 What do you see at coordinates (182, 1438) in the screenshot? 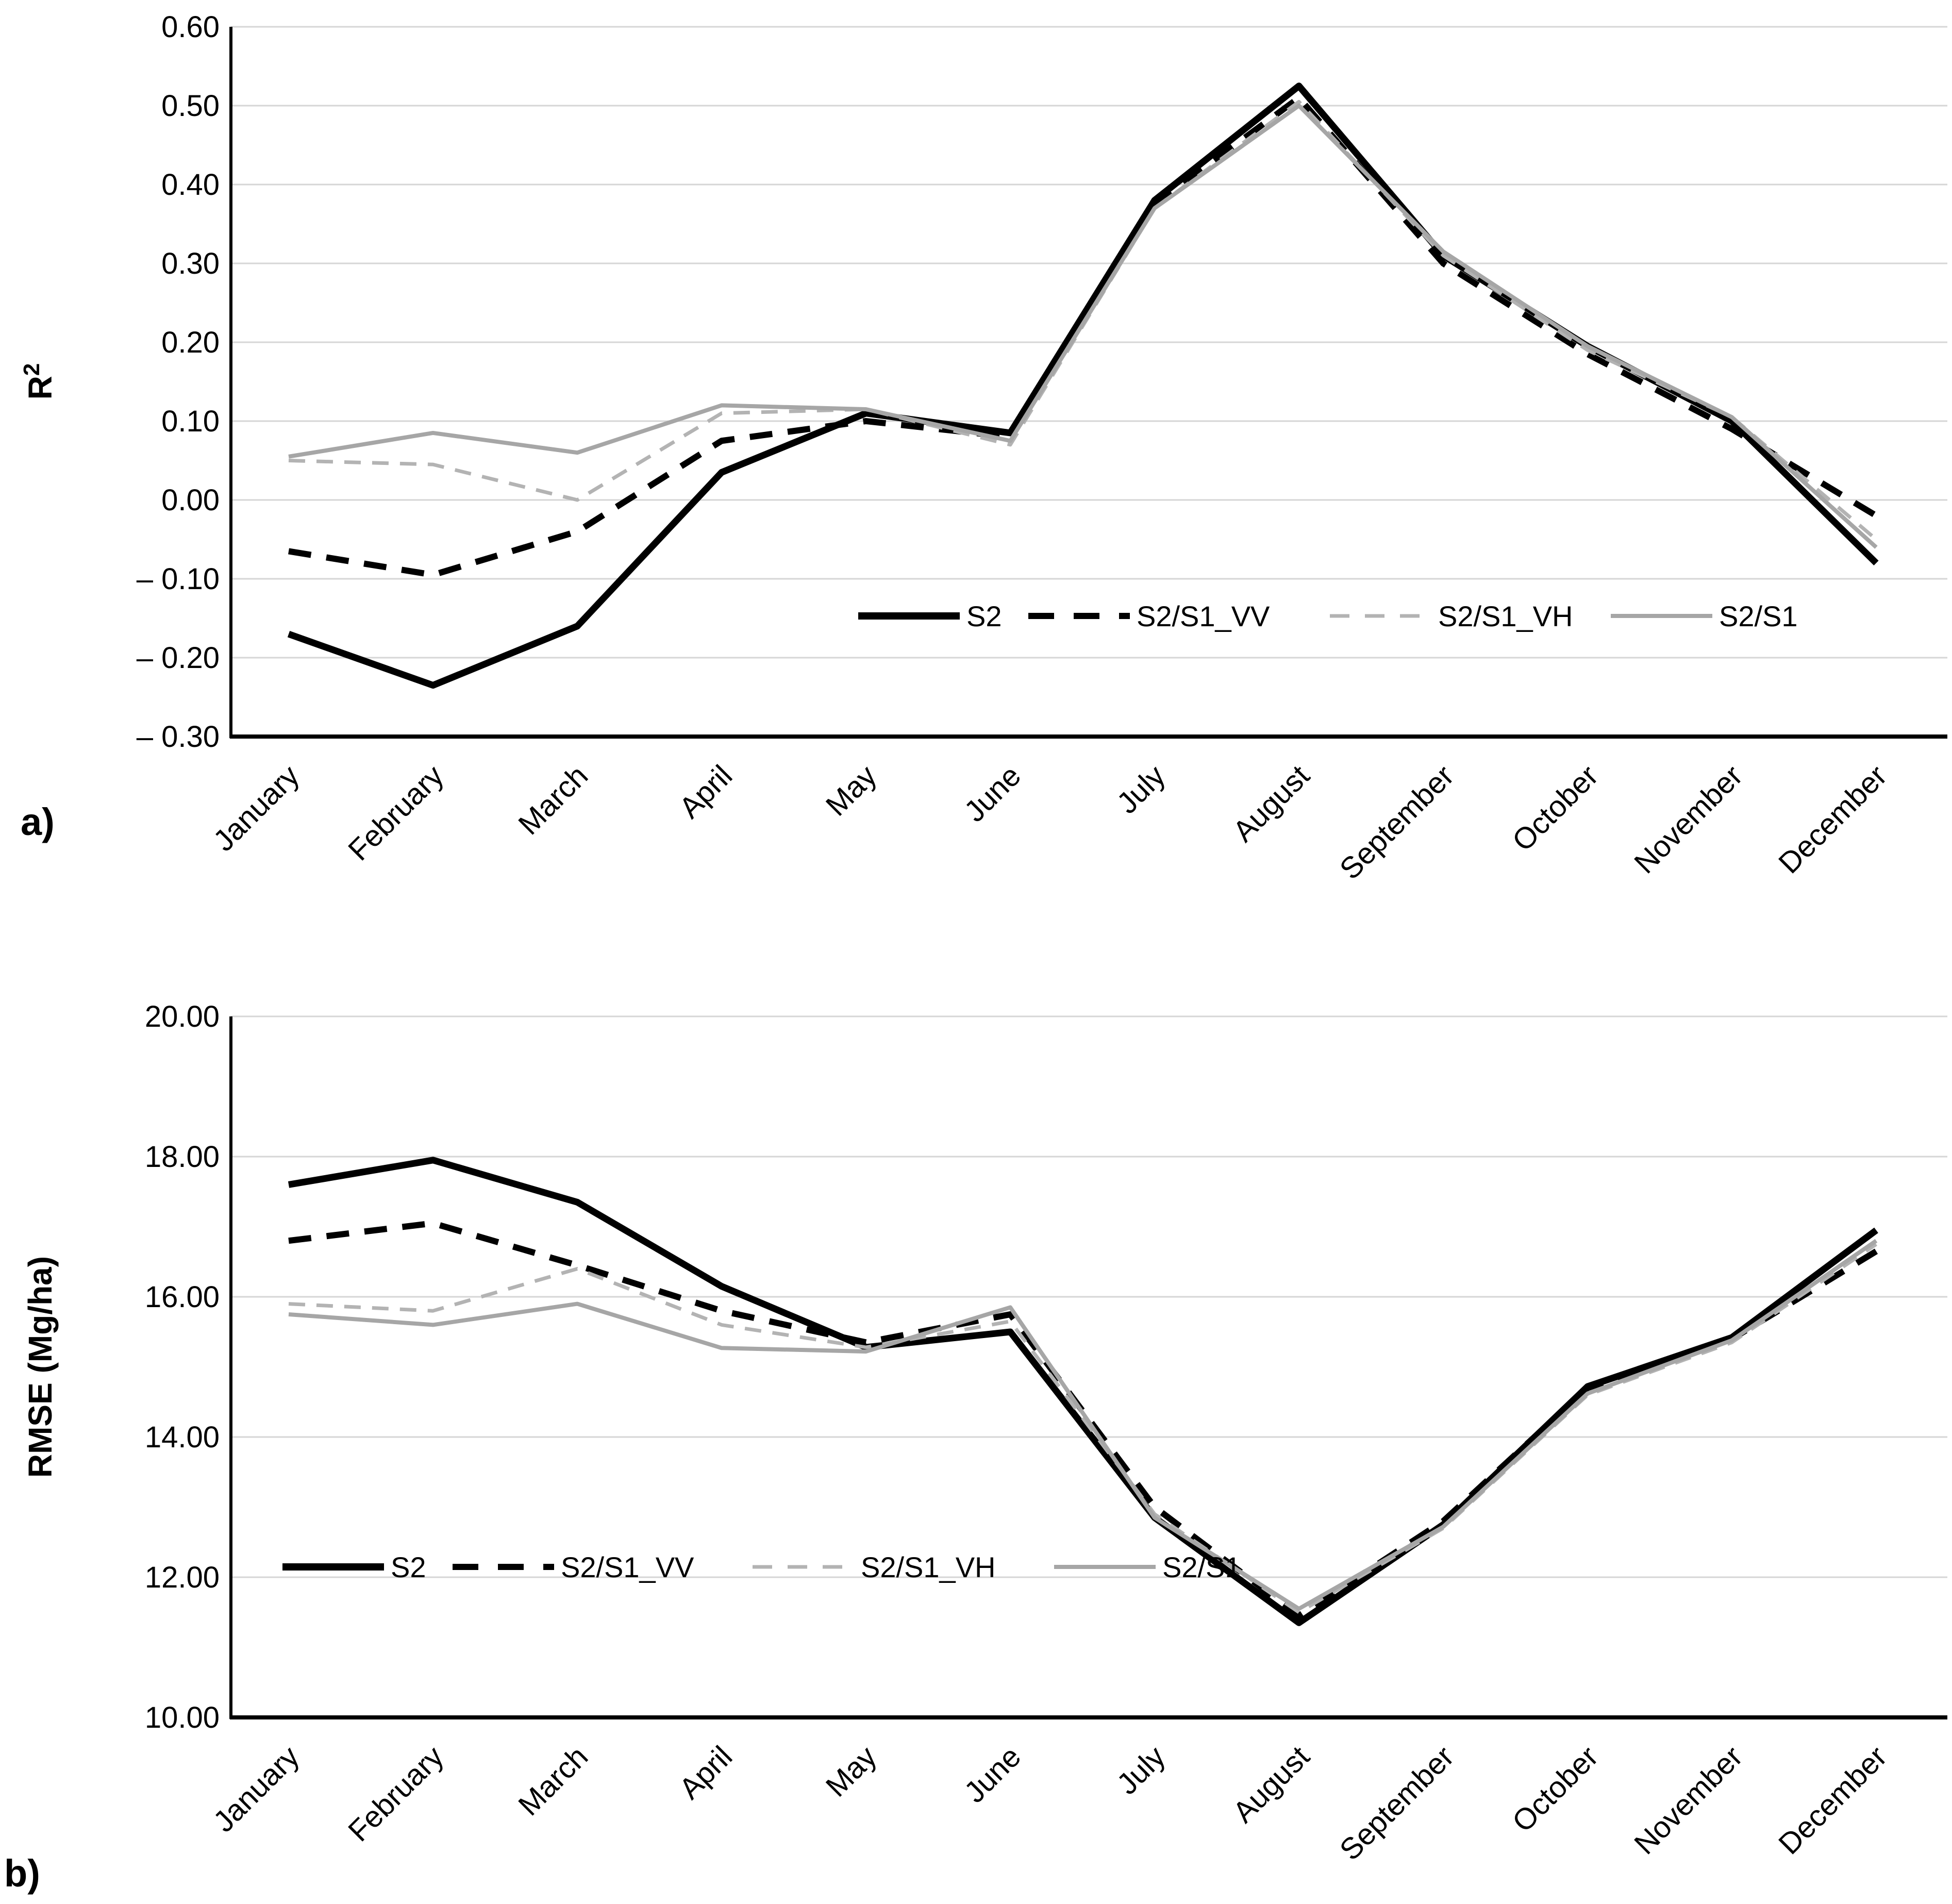
I see `y-tick-label: 14.00` at bounding box center [182, 1438].